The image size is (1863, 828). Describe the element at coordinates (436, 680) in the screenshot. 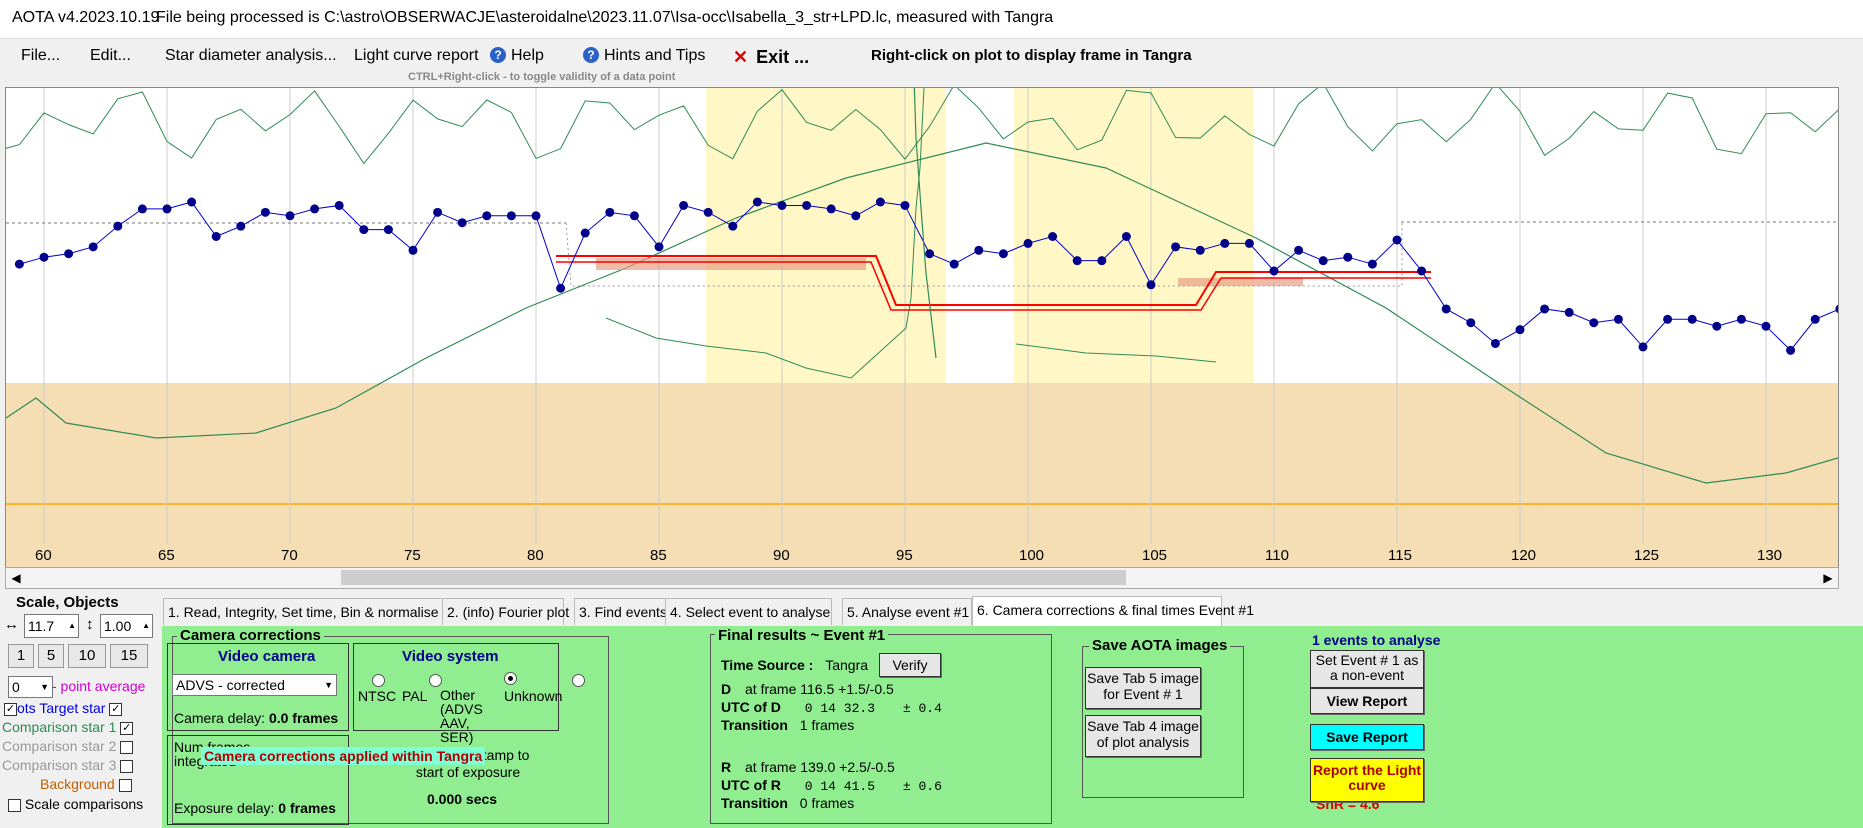

I see `pal-radio` at that location.